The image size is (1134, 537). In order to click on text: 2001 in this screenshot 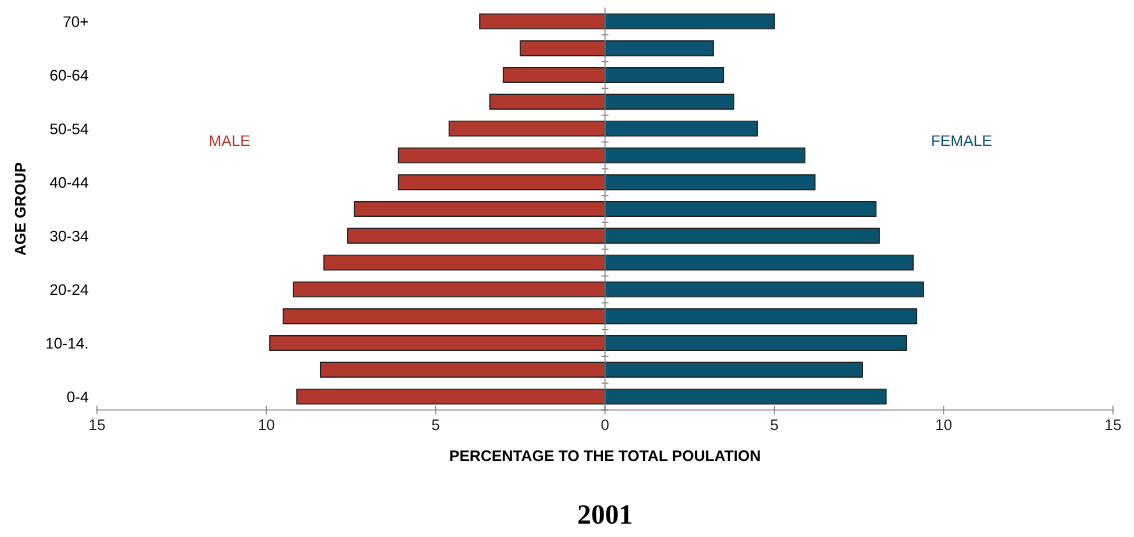, I will do `click(605, 514)`.